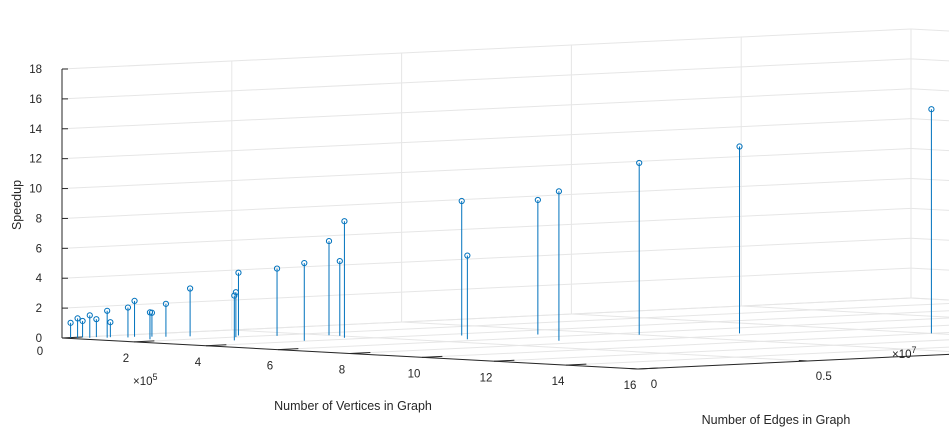  What do you see at coordinates (414, 374) in the screenshot?
I see `x-tick-label: 10` at bounding box center [414, 374].